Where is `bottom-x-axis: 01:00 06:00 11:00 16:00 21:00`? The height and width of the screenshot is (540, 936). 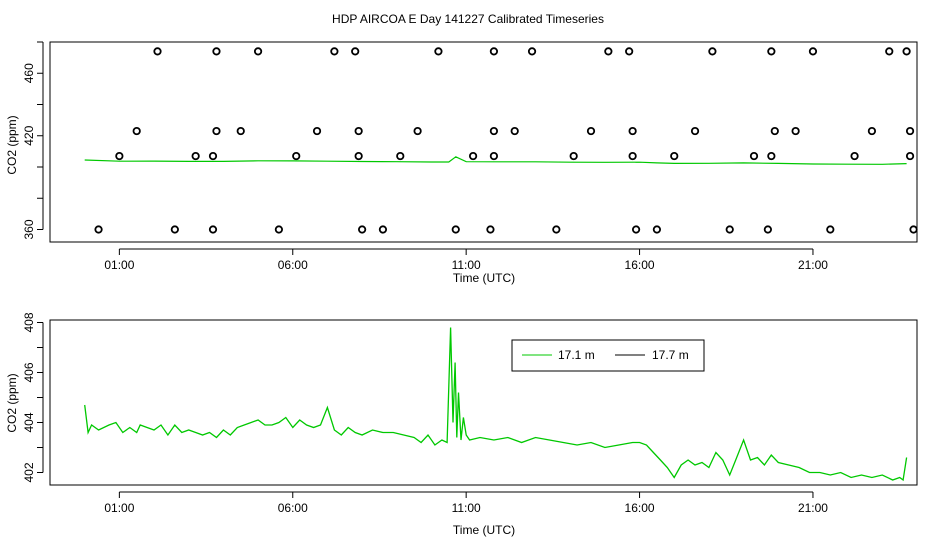 bottom-x-axis: 01:00 06:00 11:00 16:00 21:00 is located at coordinates (466, 503).